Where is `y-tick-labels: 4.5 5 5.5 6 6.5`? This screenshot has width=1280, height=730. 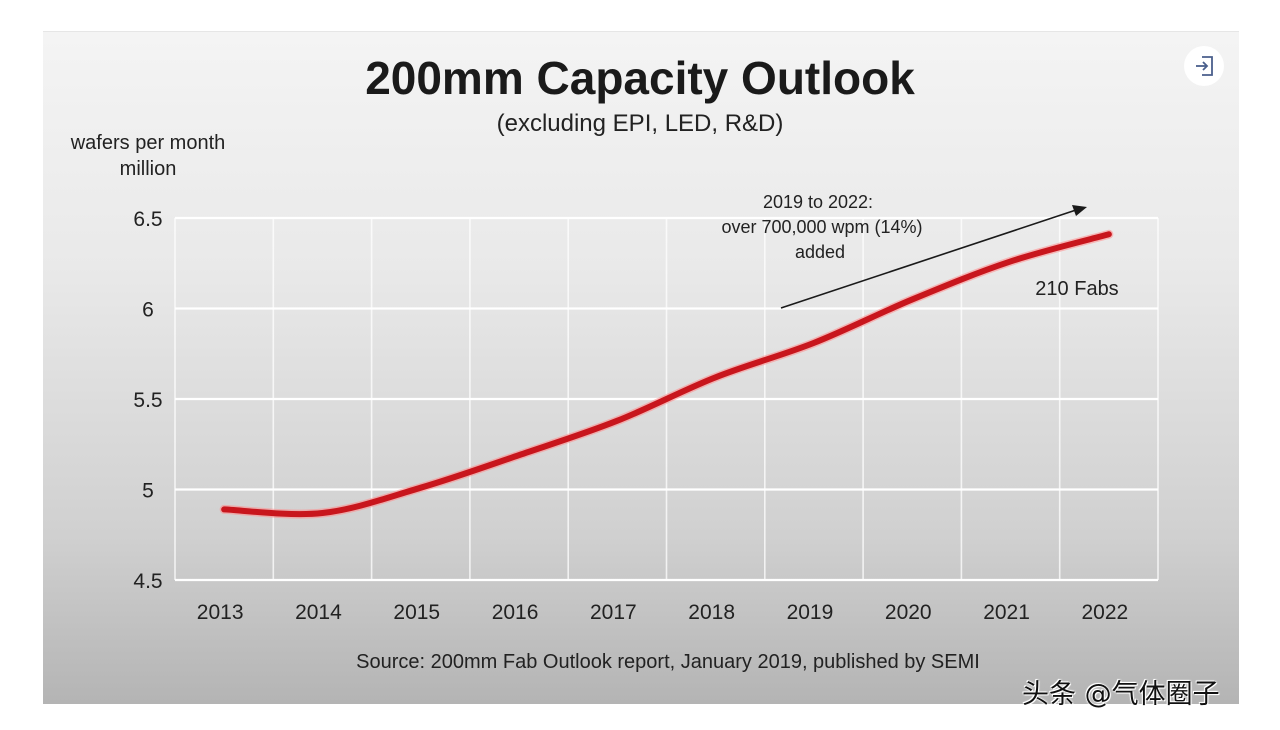
y-tick-labels: 4.5 5 5.5 6 6.5 is located at coordinates (147, 400).